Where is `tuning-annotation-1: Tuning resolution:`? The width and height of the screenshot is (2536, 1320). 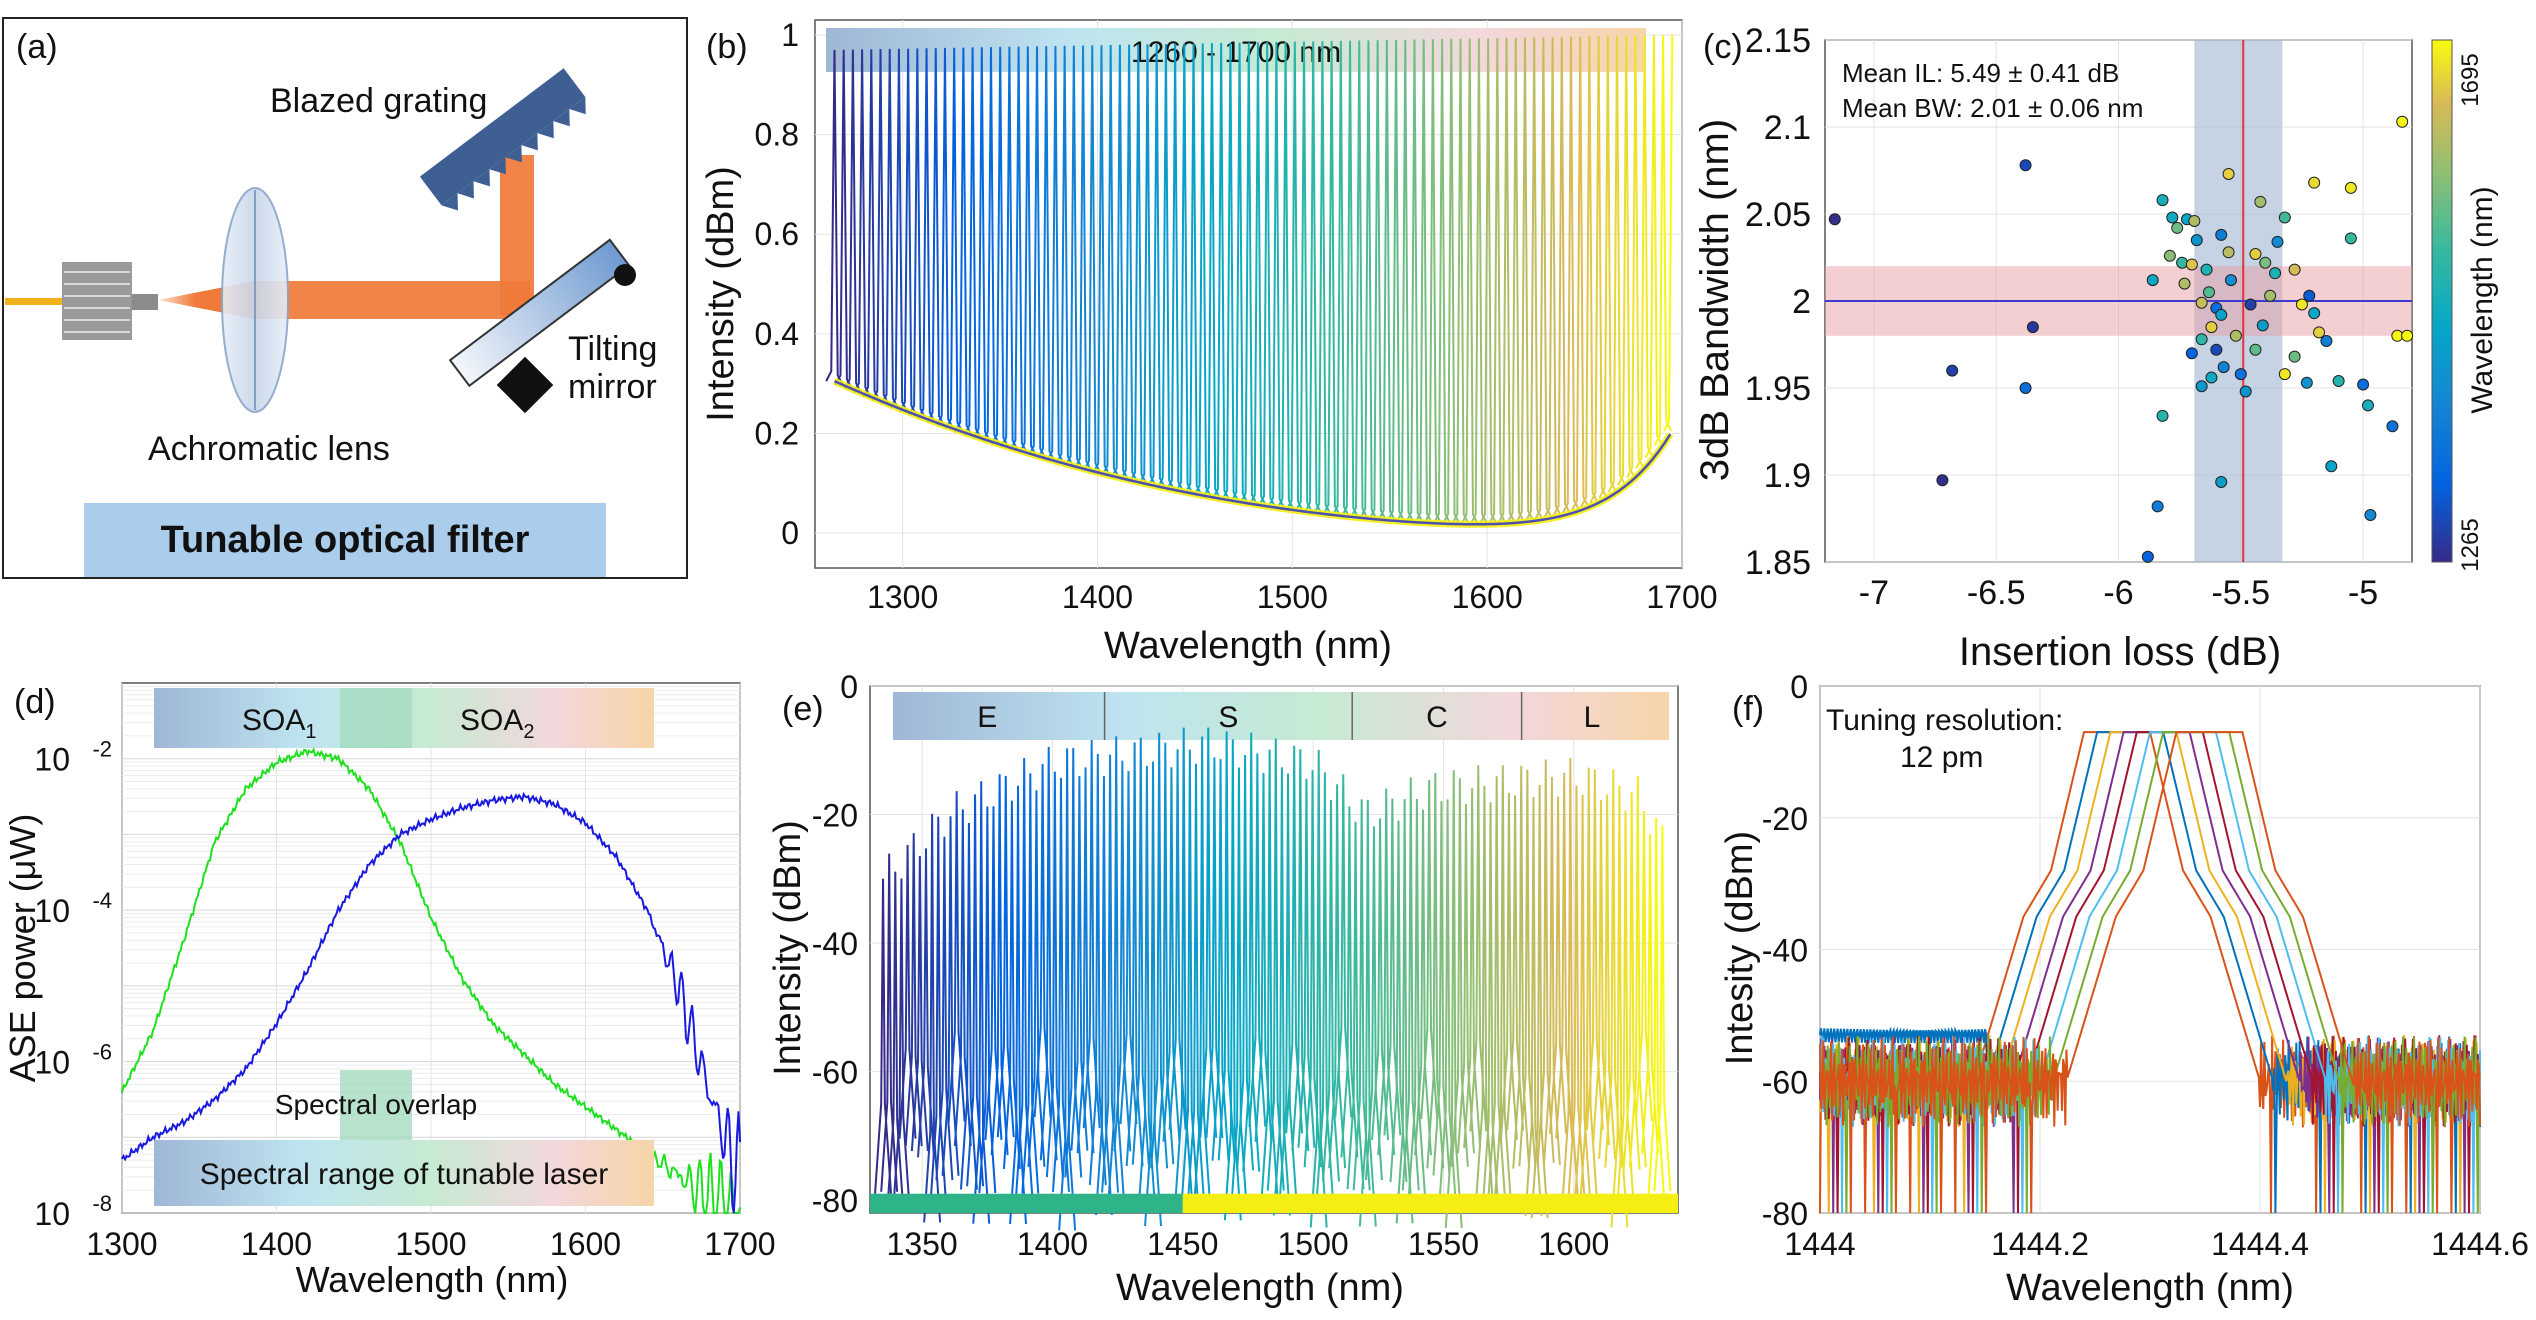 tuning-annotation-1: Tuning resolution: is located at coordinates (1944, 720).